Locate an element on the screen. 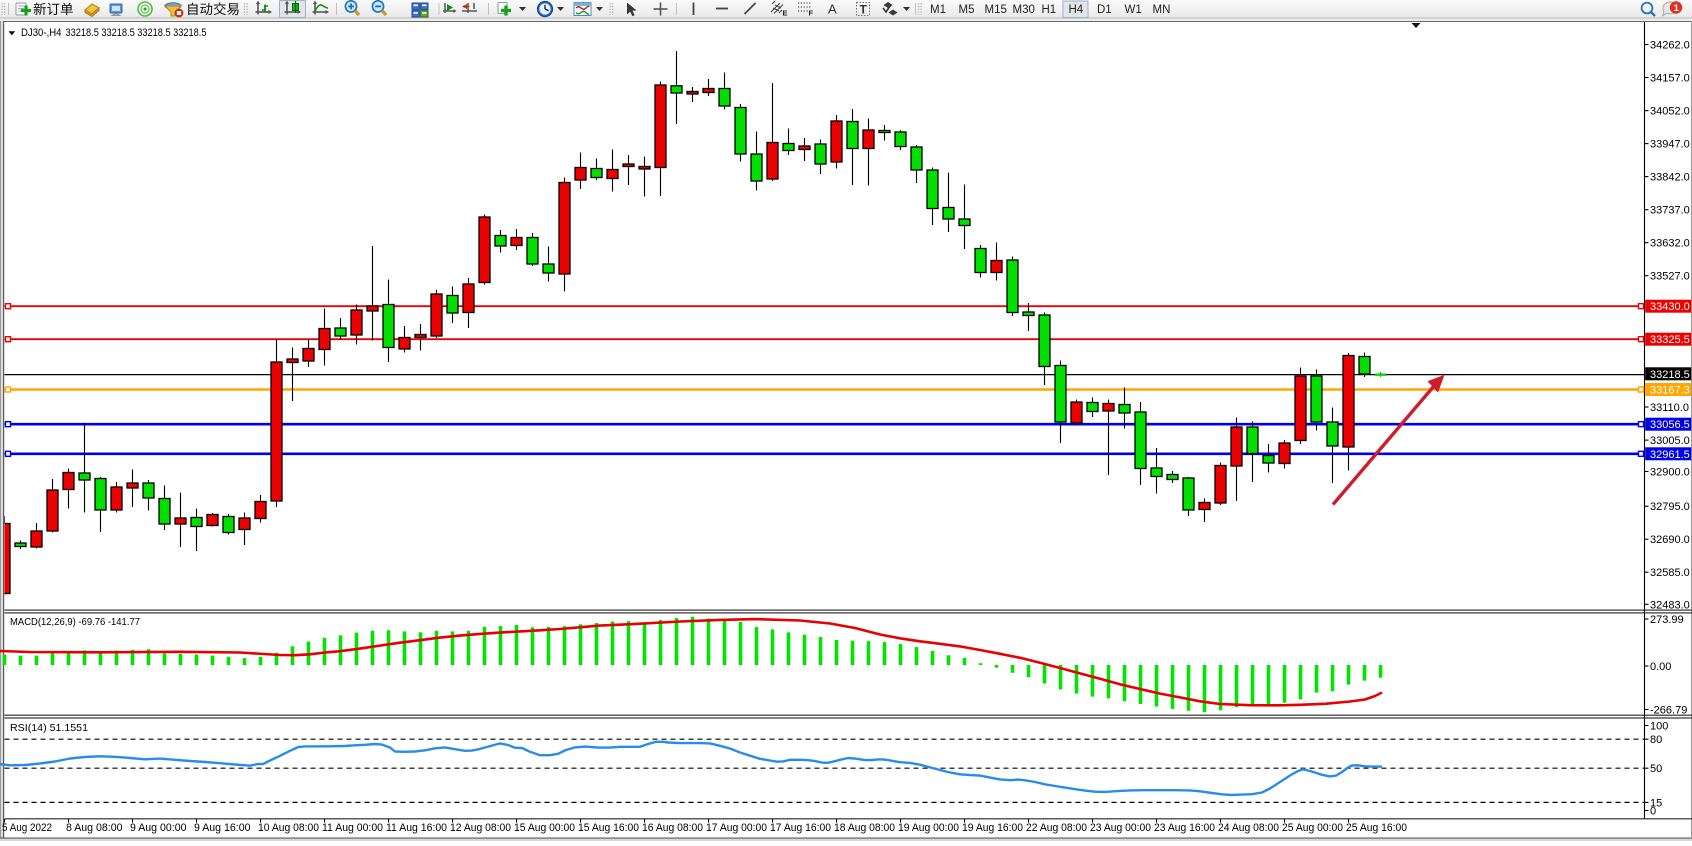 This screenshot has height=846, width=1692. svg-text: 33632.0 is located at coordinates (1670, 244).